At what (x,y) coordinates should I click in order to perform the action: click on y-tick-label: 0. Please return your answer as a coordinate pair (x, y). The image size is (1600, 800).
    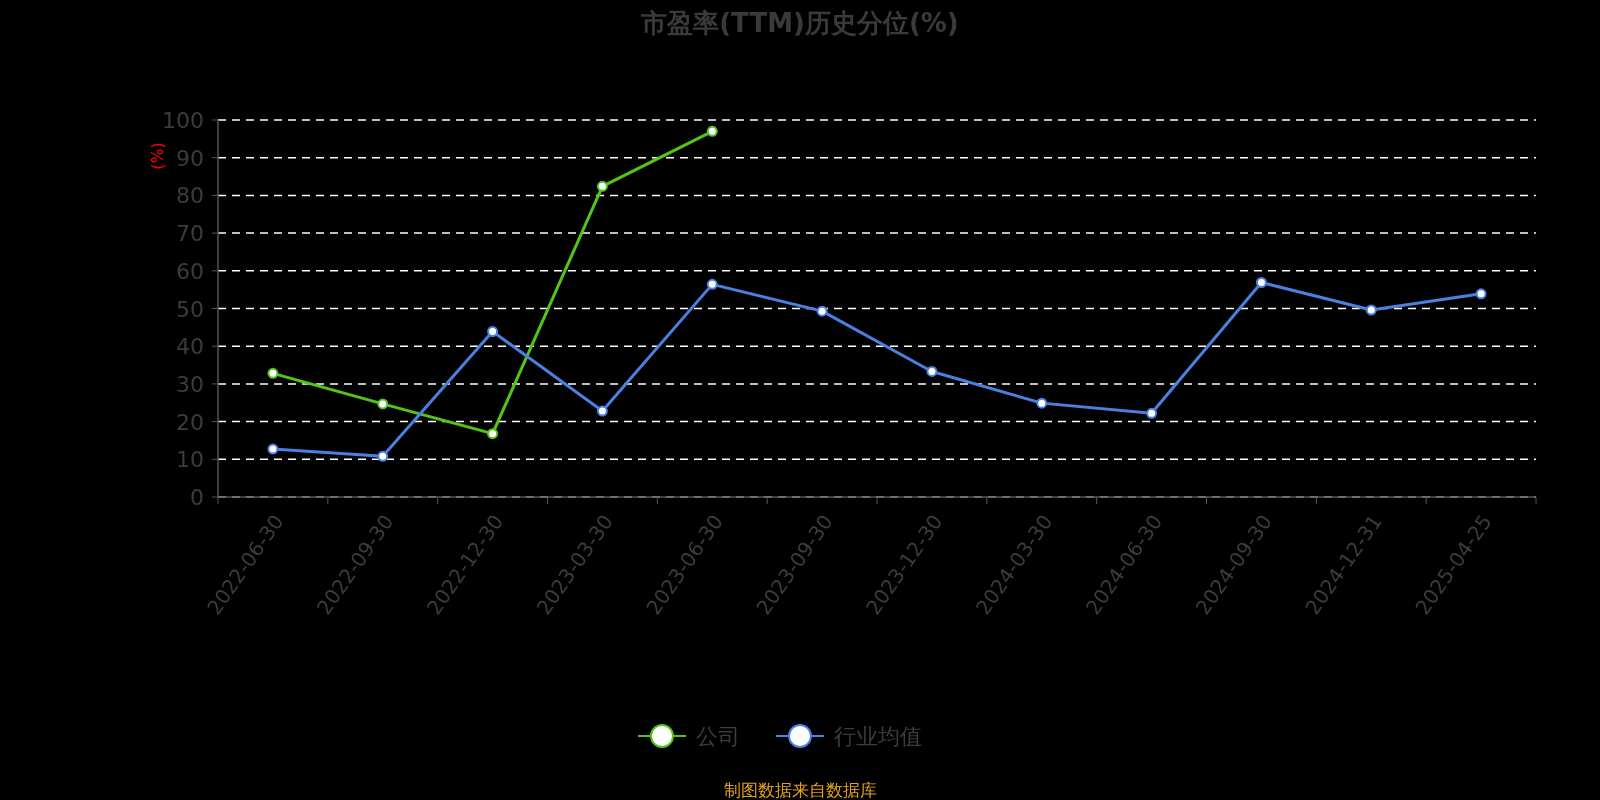
    Looking at the image, I should click on (197, 497).